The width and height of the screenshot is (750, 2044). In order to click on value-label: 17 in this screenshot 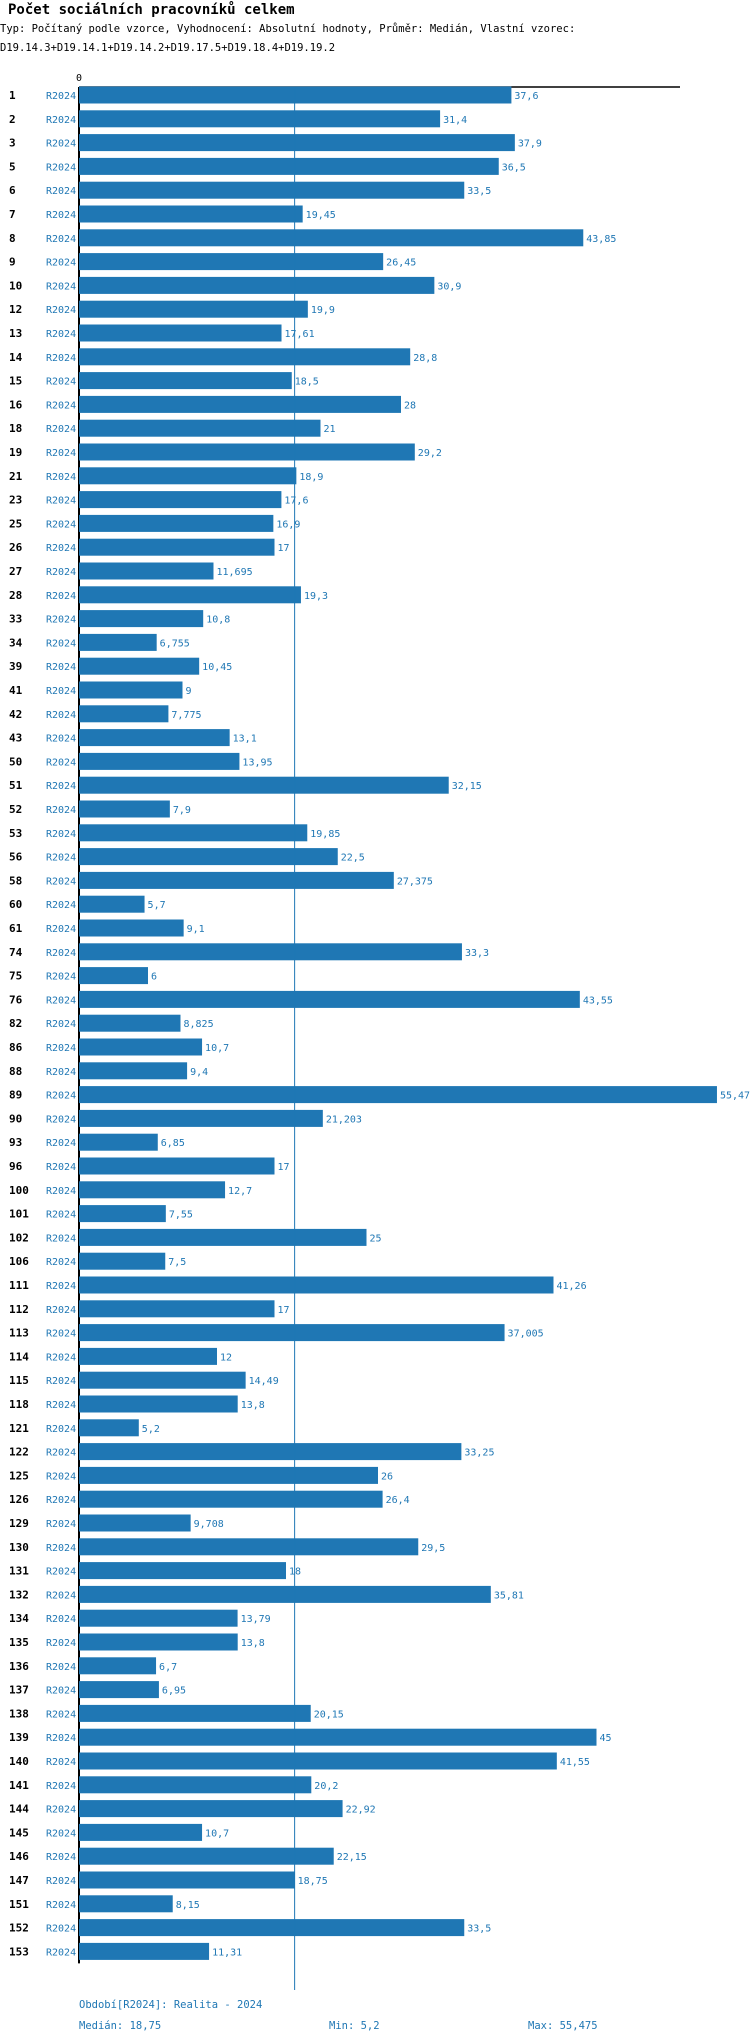, I will do `click(284, 1167)`.